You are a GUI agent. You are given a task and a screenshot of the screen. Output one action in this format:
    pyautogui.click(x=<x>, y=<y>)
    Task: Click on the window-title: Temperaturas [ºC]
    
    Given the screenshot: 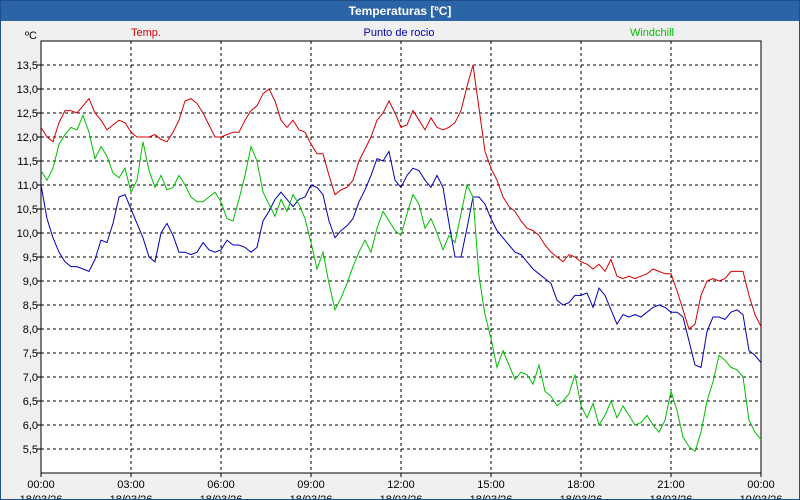 What is the action you would take?
    pyautogui.click(x=400, y=11)
    